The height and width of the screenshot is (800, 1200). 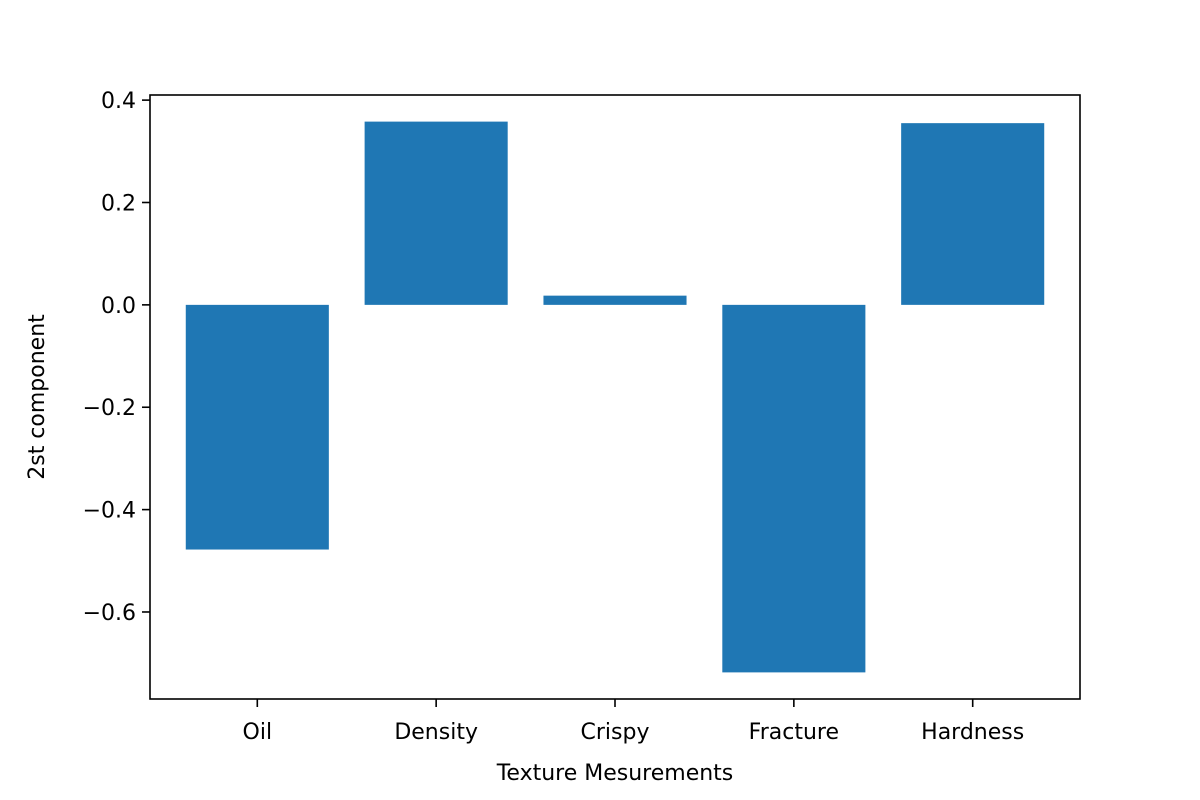 I want to click on x-tick-label: Fracture, so click(x=794, y=732).